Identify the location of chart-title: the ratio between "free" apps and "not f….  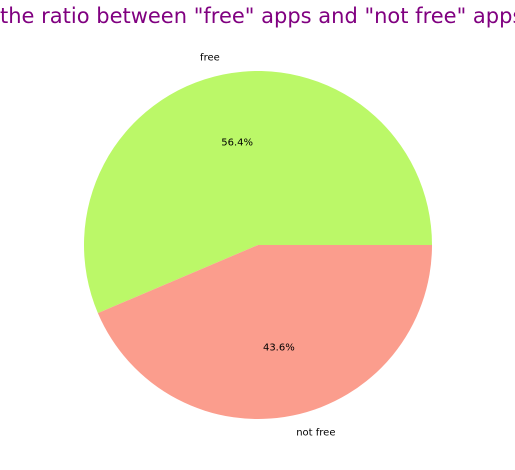
(257, 16).